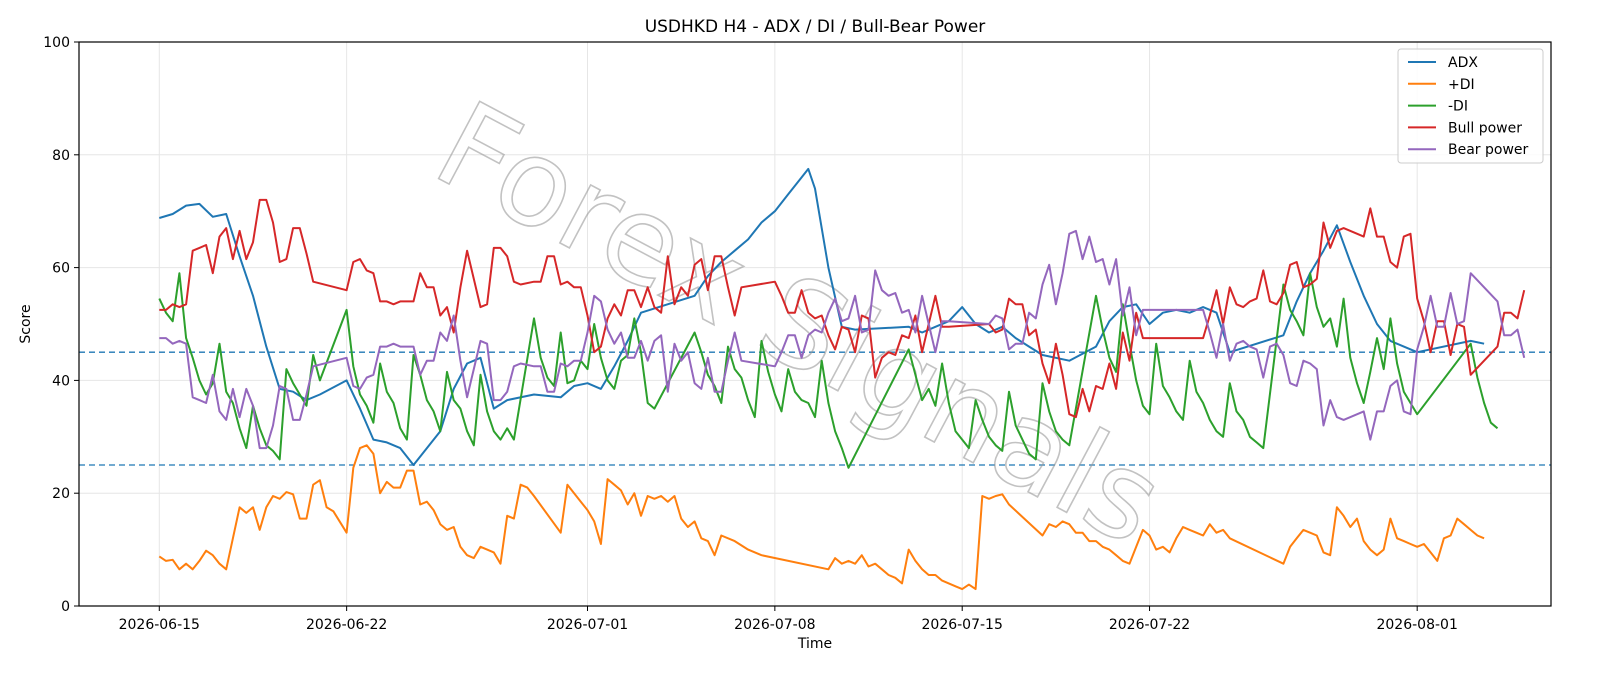 The height and width of the screenshot is (686, 1600). What do you see at coordinates (587, 625) in the screenshot?
I see `x-tick-label: 2026-07-01` at bounding box center [587, 625].